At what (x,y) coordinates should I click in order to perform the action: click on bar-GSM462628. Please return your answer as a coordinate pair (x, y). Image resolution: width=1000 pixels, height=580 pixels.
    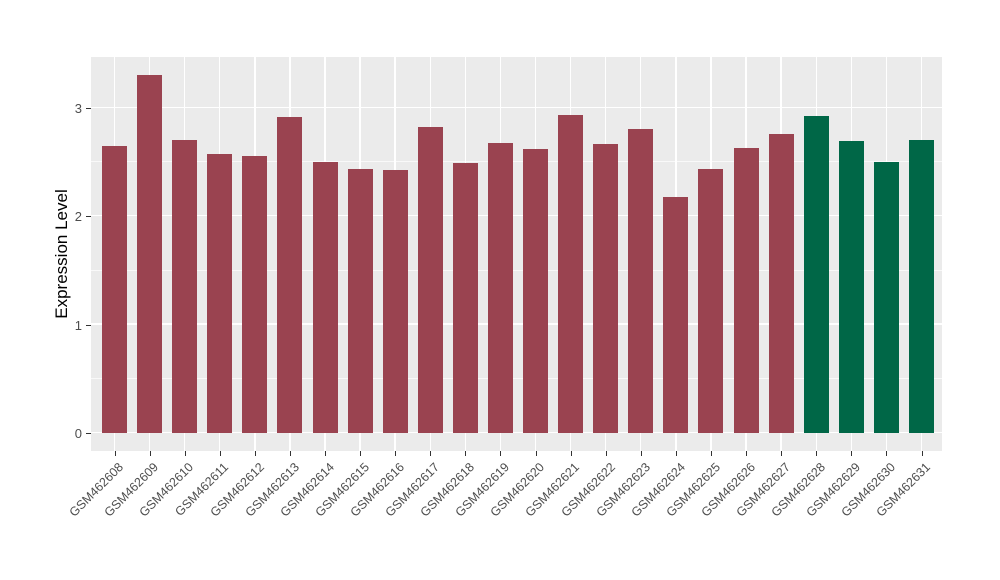
    Looking at the image, I should click on (816, 274).